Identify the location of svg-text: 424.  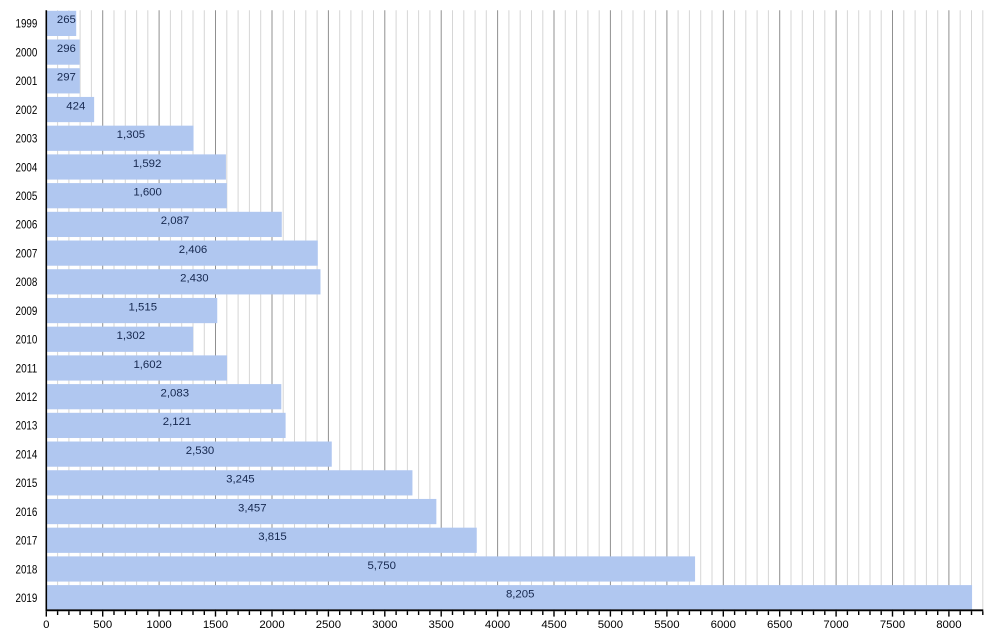
(75, 106).